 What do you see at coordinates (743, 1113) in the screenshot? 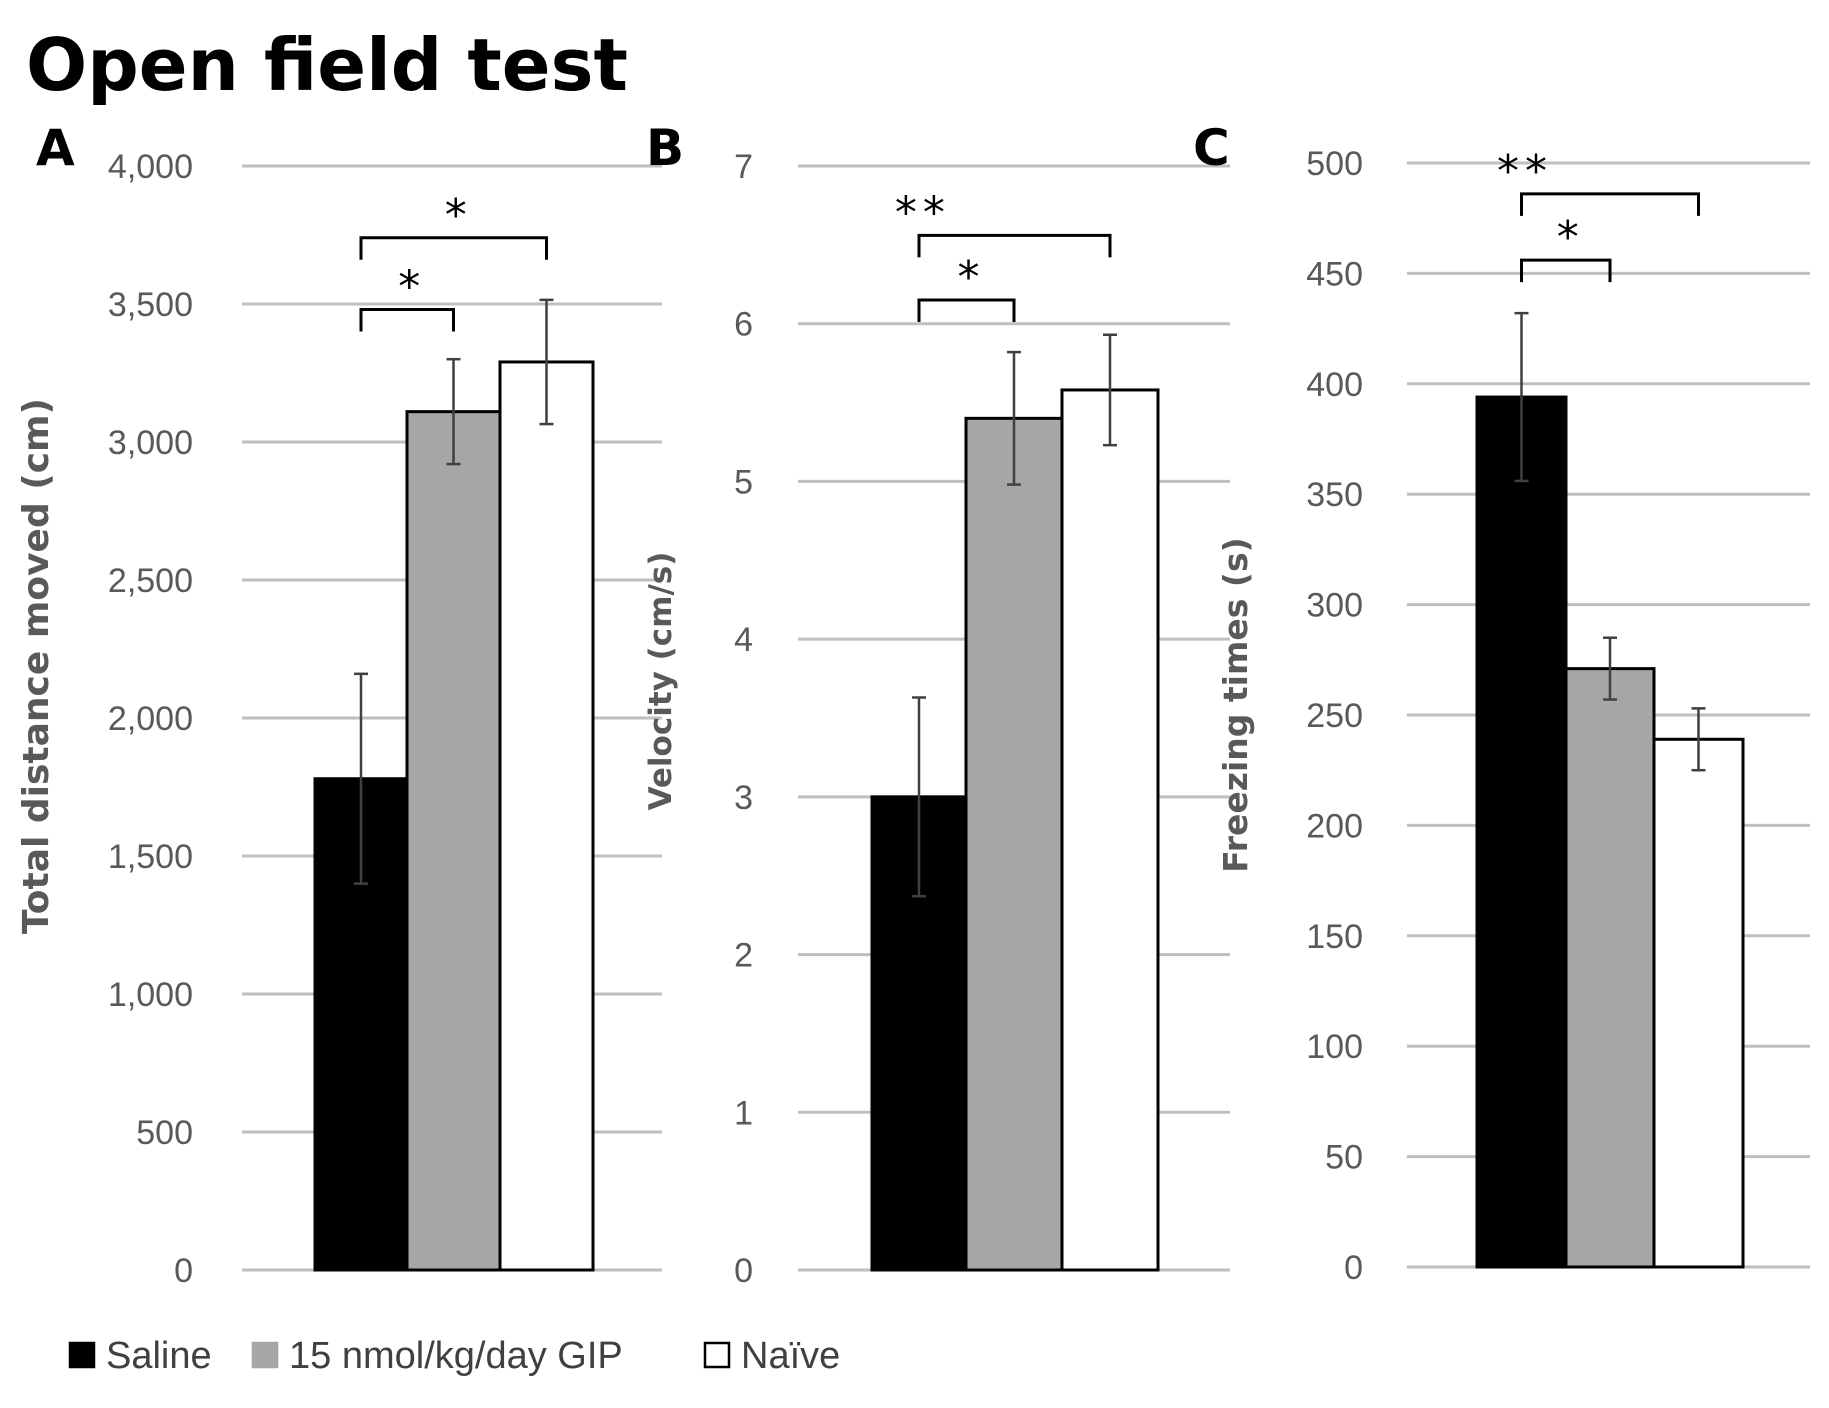
I see `y-tick-label: 1` at bounding box center [743, 1113].